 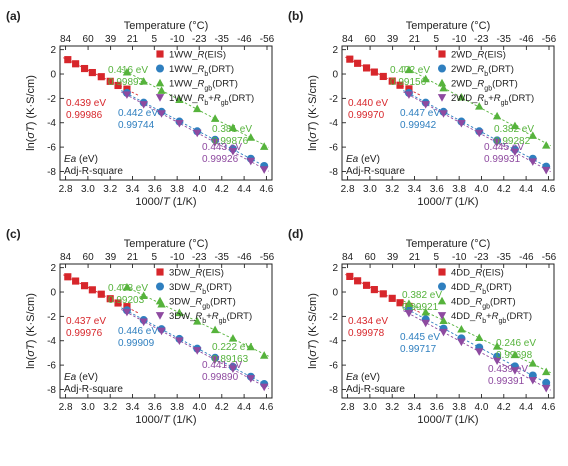 What do you see at coordinates (366, 115) in the screenshot?
I see `adj-r2-annotation: 0.99970` at bounding box center [366, 115].